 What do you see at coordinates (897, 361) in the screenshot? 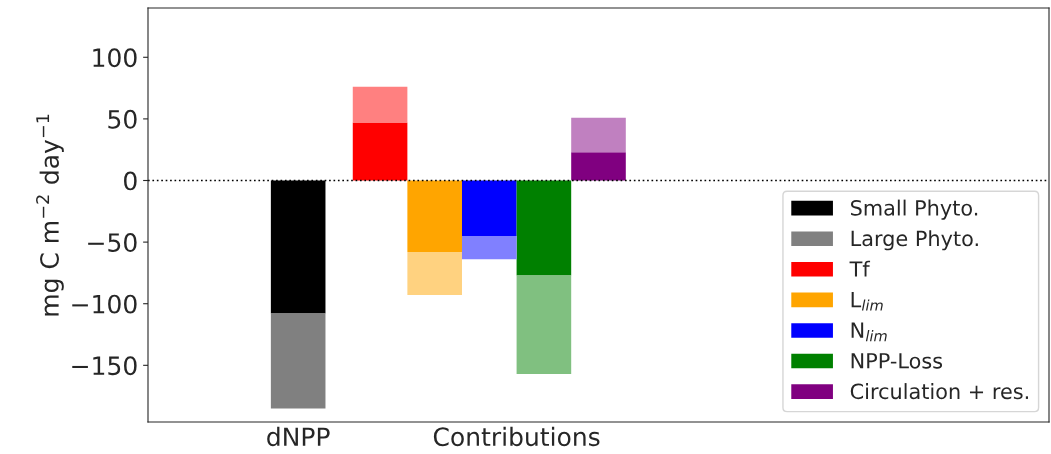
I see `legend-label: NPP-Loss` at bounding box center [897, 361].